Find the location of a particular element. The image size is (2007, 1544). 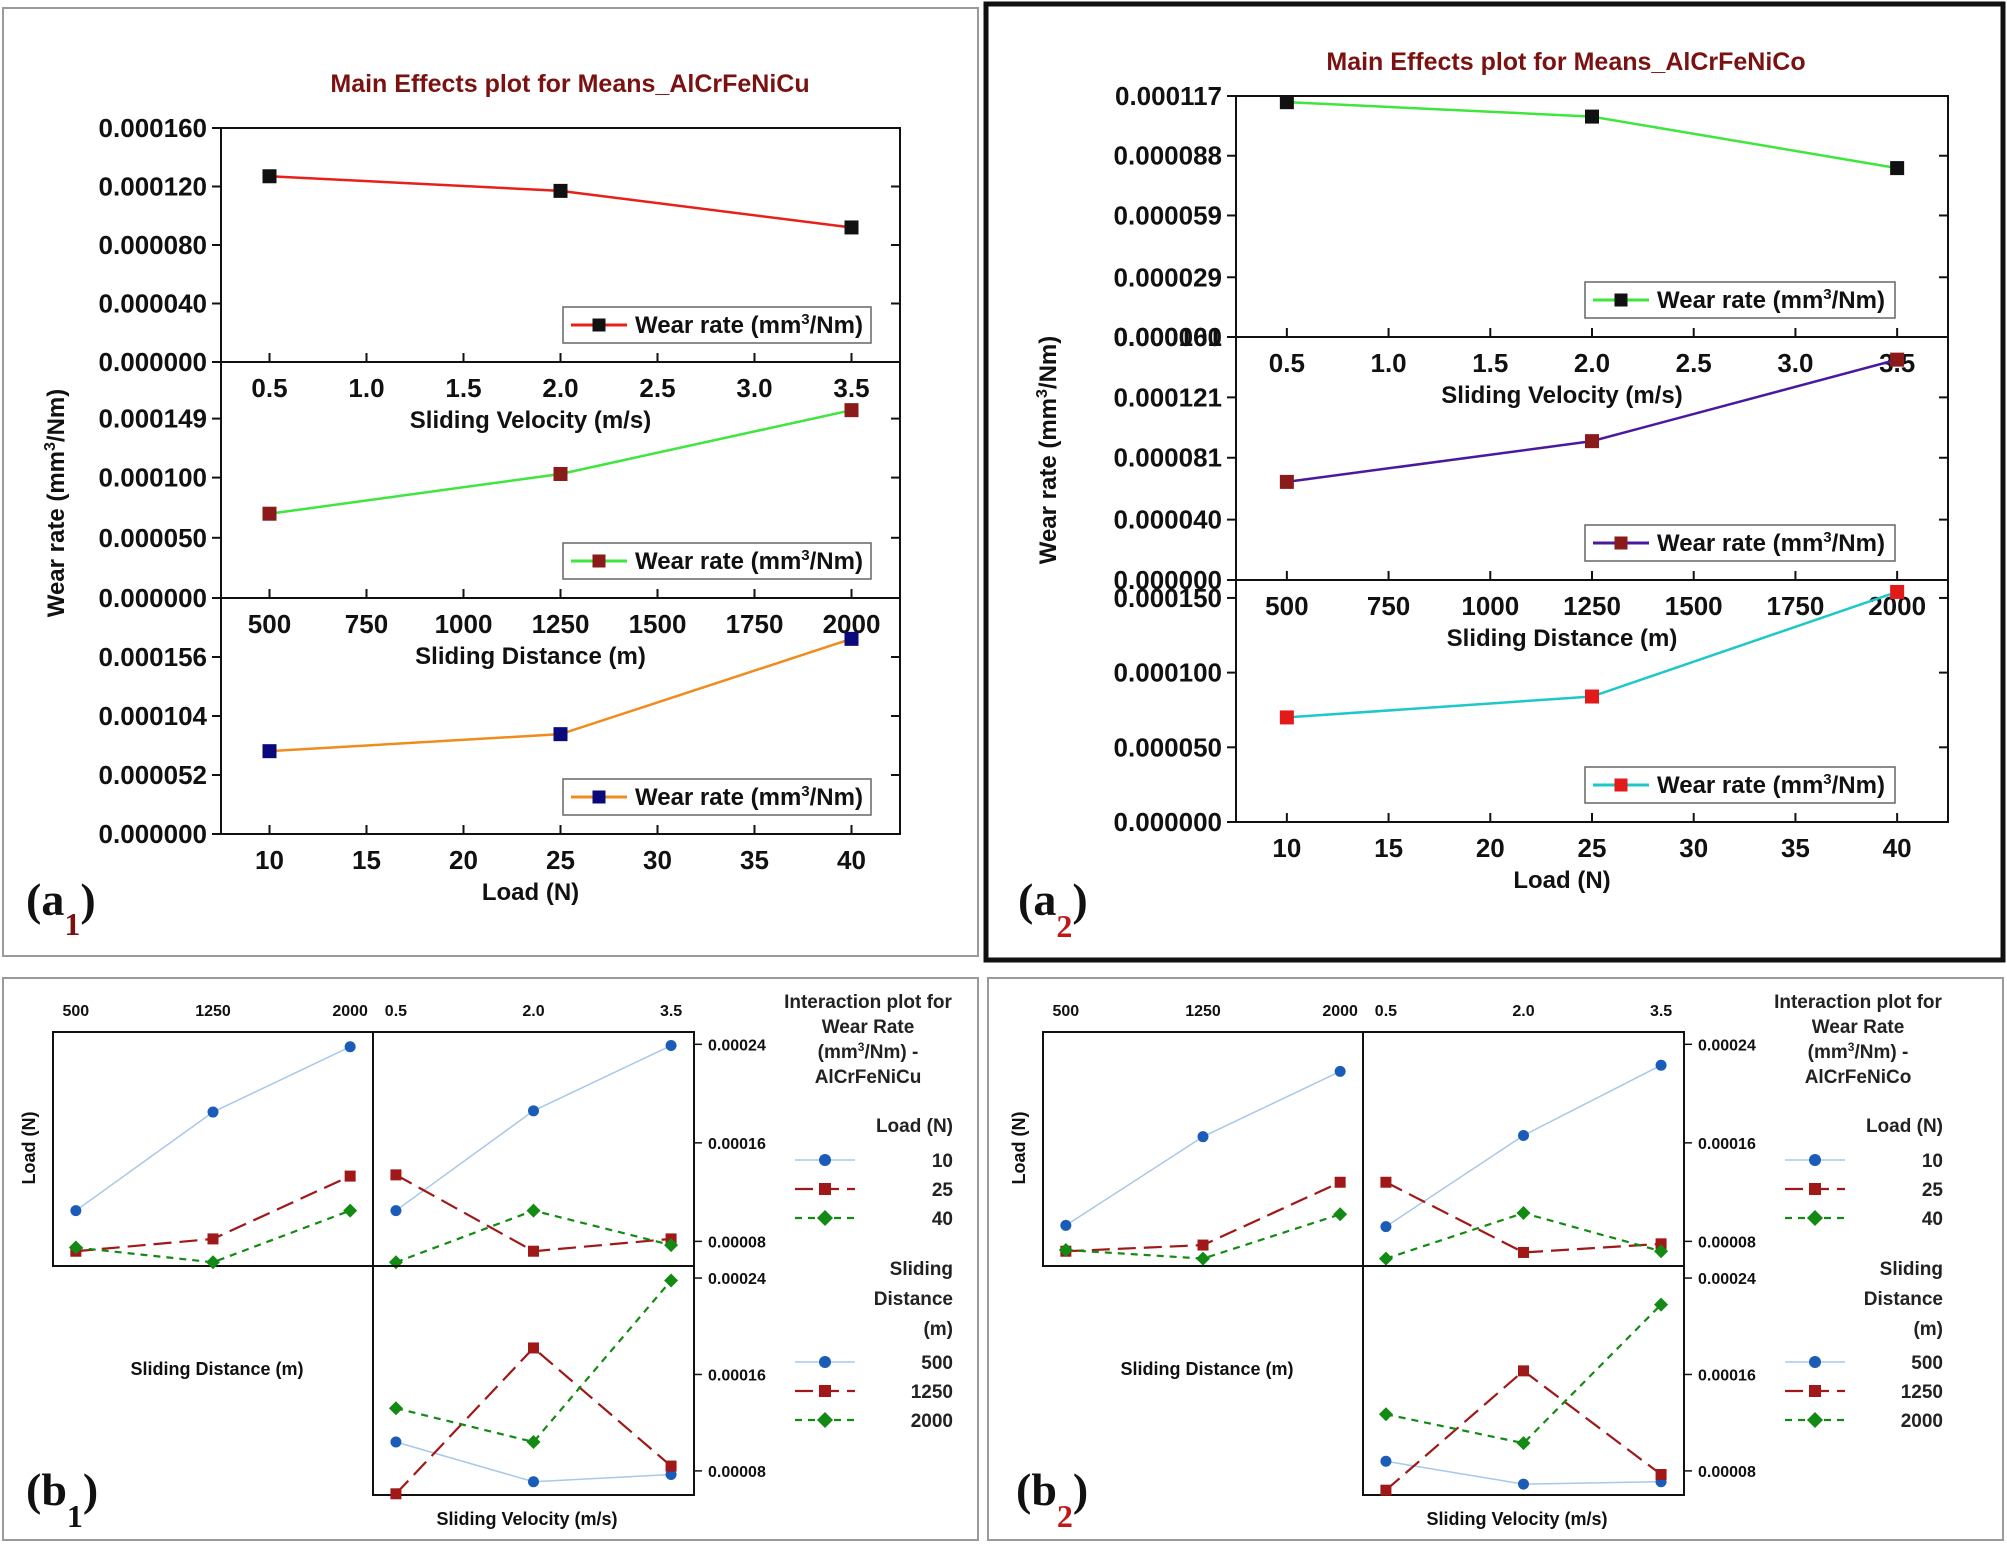

a1-xtick-label: 30 is located at coordinates (657, 860).